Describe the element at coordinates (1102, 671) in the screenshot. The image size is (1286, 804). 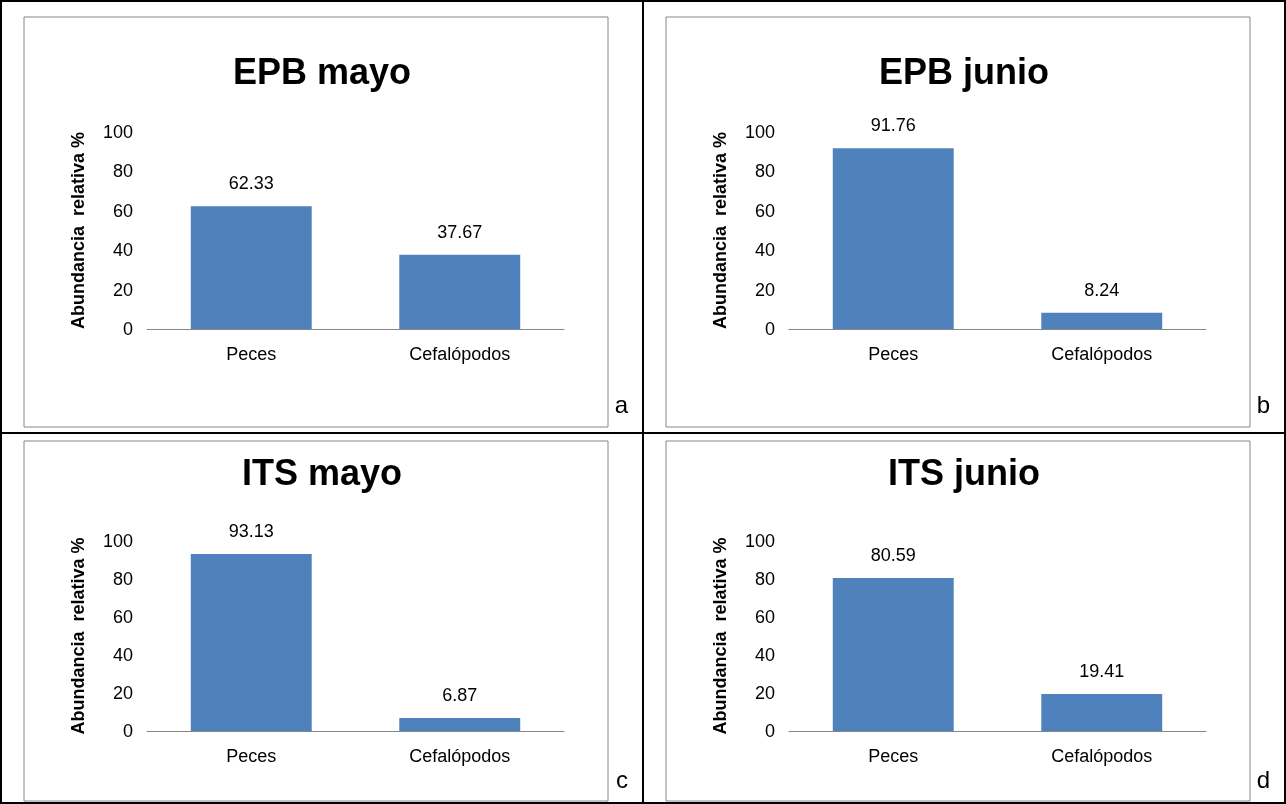
I see `data-label: 19.41` at that location.